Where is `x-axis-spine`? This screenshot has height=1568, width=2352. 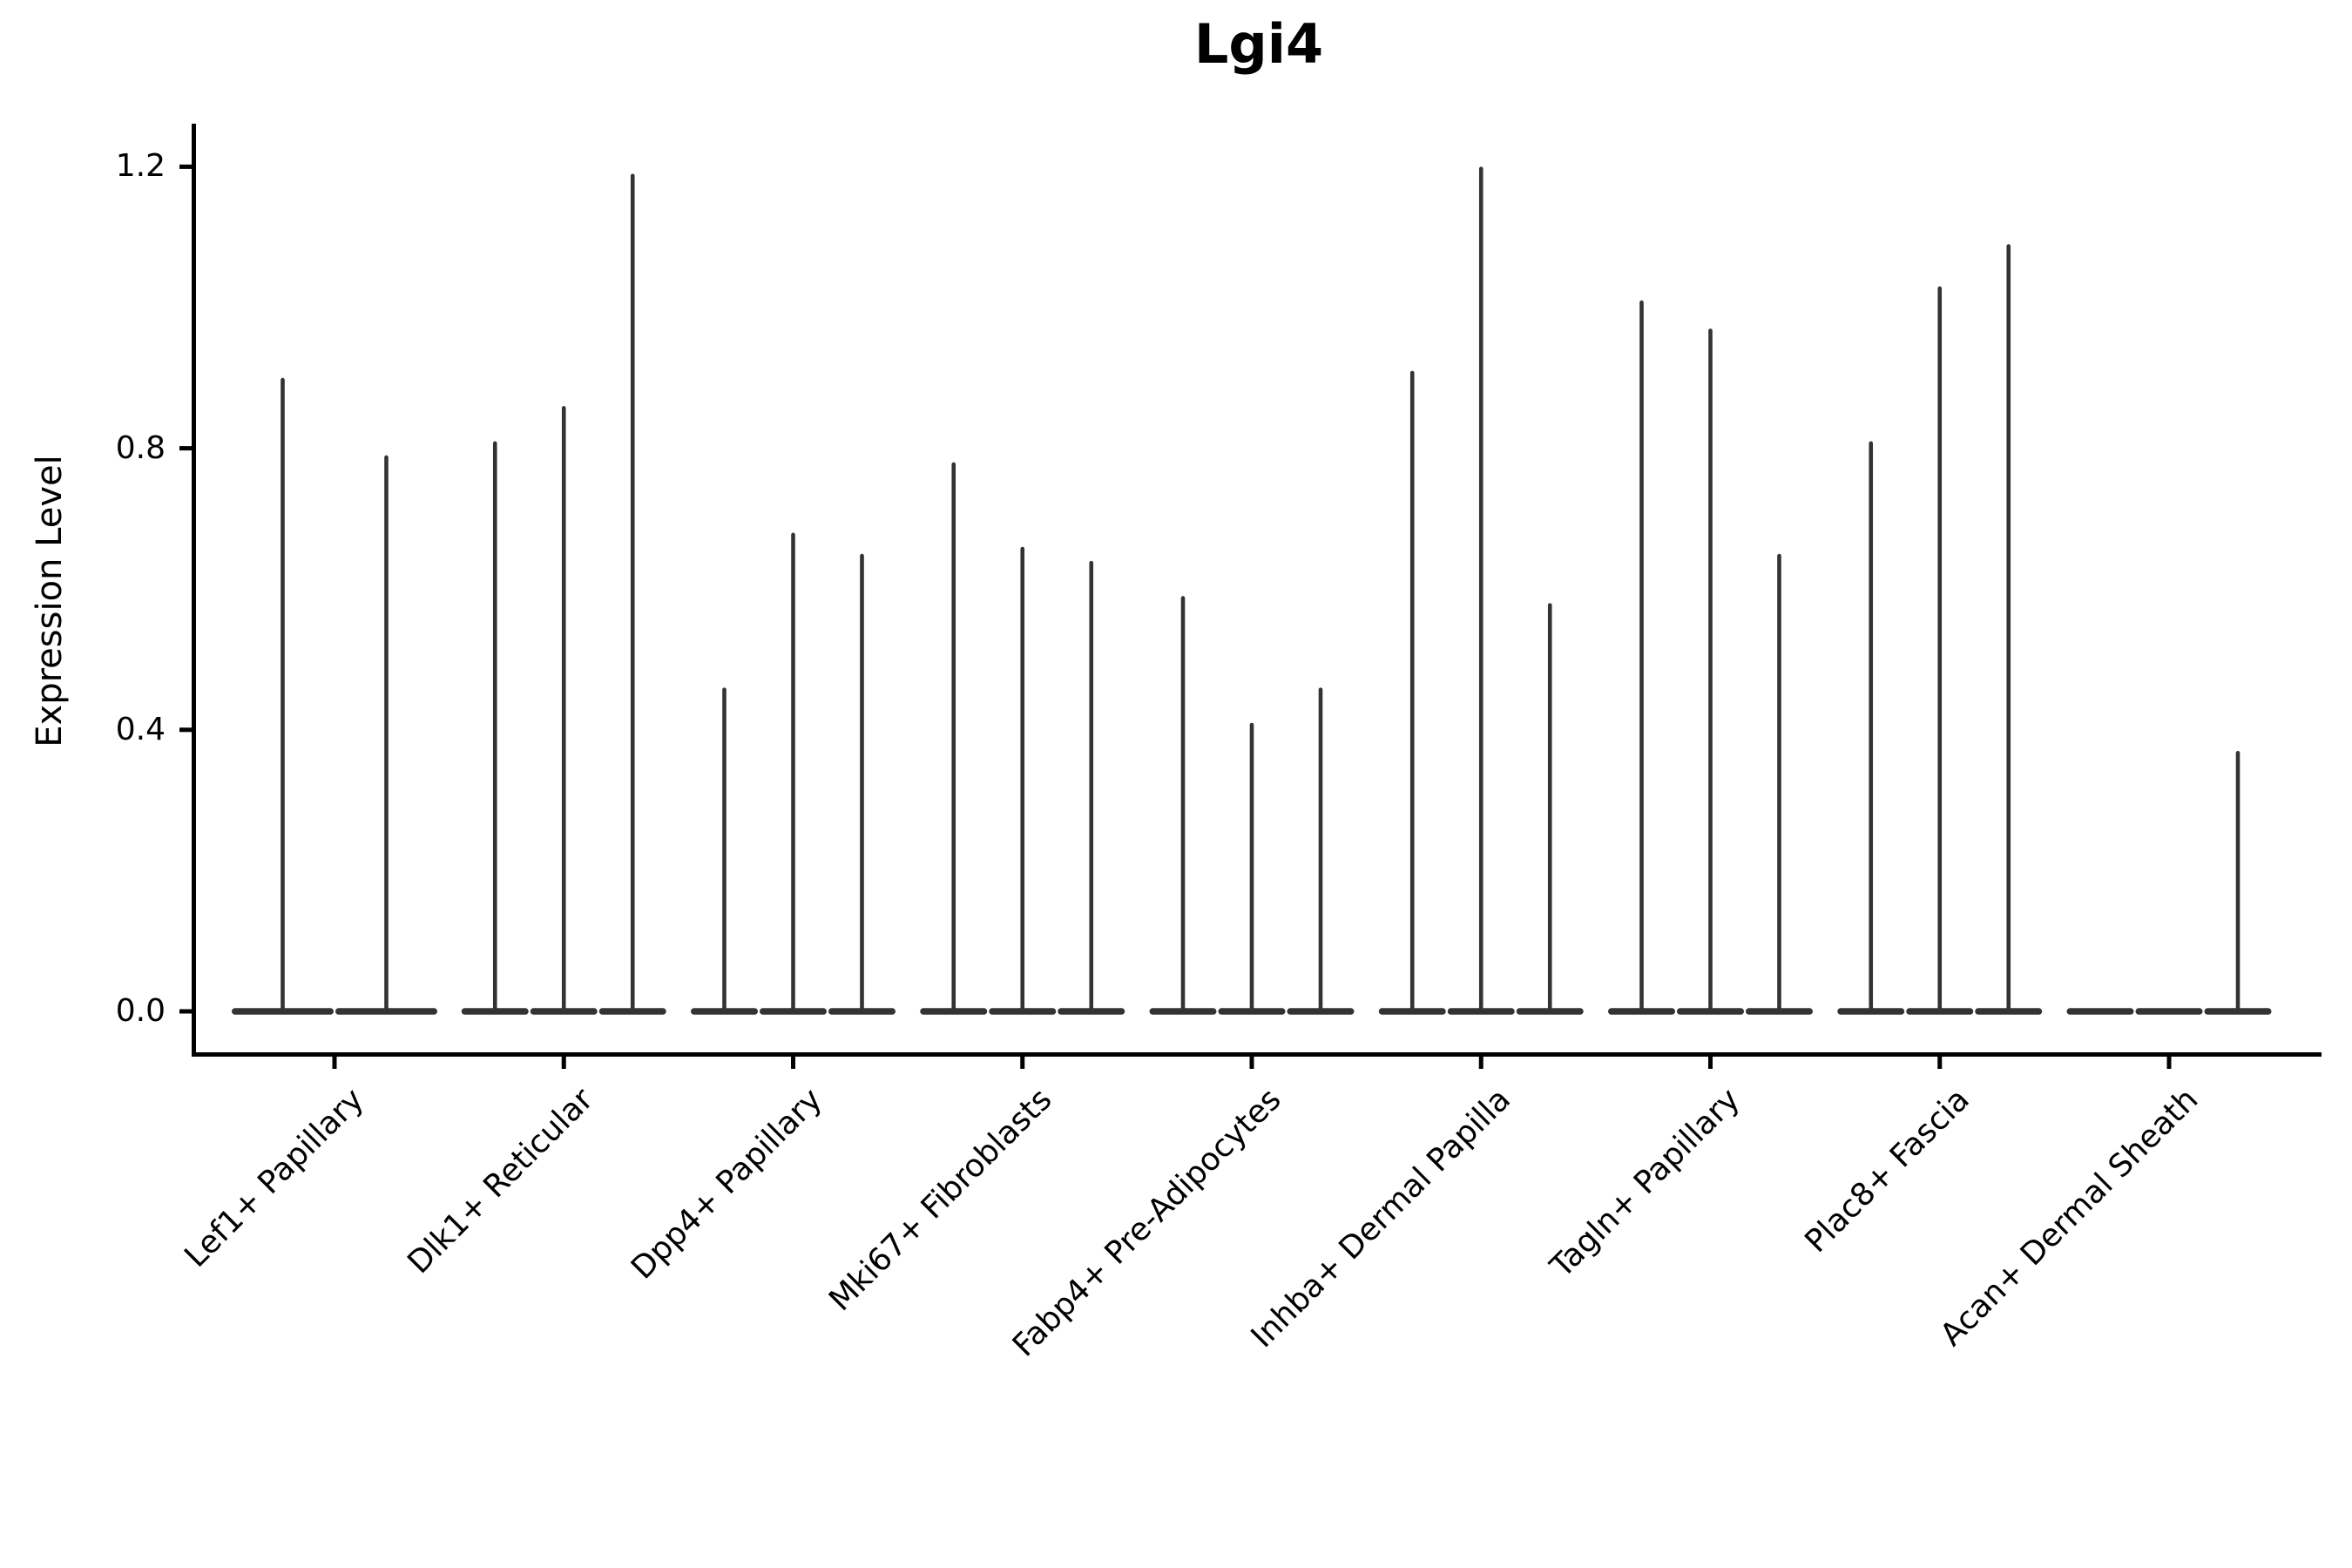 x-axis-spine is located at coordinates (1257, 1054).